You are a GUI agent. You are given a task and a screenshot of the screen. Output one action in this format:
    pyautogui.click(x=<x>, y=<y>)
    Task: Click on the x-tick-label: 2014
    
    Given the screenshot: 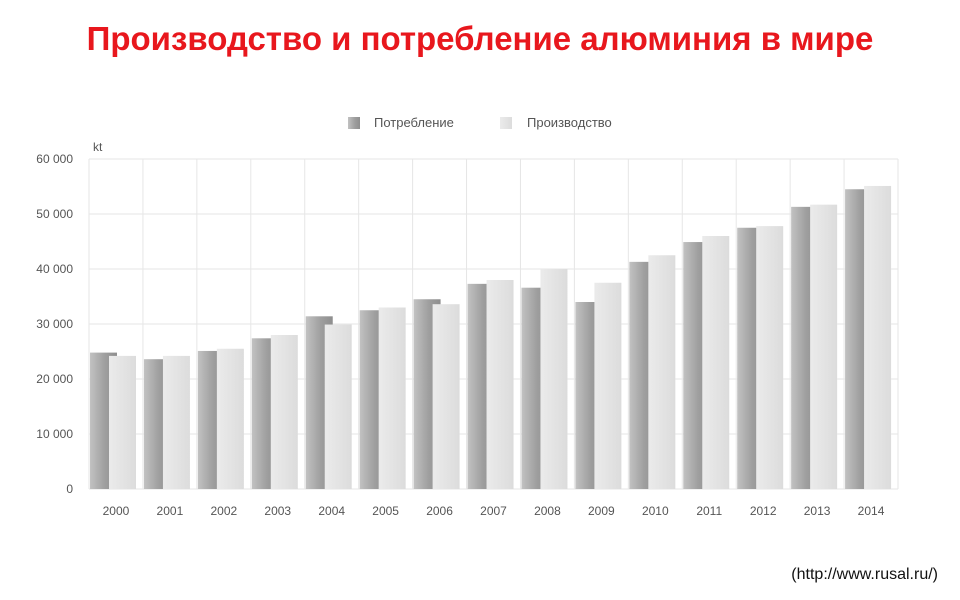 What is the action you would take?
    pyautogui.click(x=871, y=511)
    